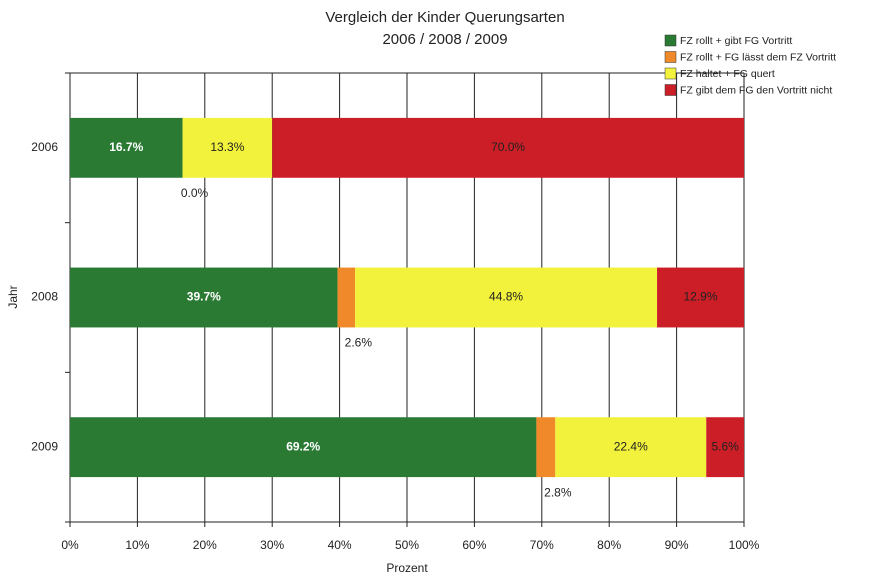 Image resolution: width=878 pixels, height=581 pixels. I want to click on legend-text: FZ rollt + FG lässt dem FZ Vortritt, so click(758, 57).